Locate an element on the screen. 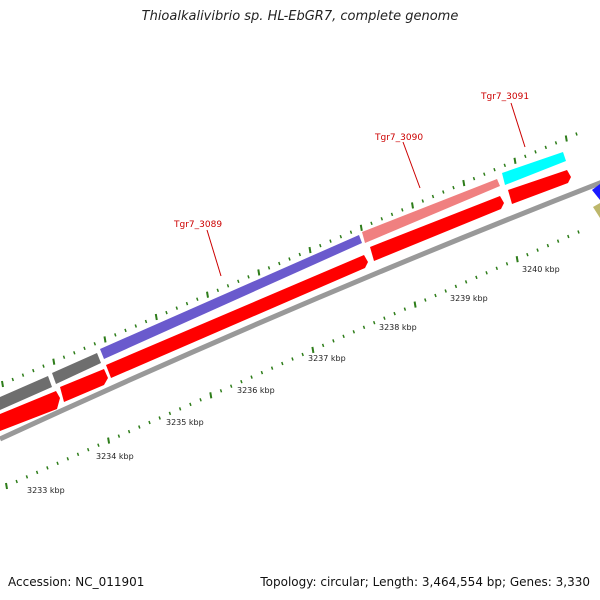 This screenshot has width=600, height=600. edge-feature-blue is located at coordinates (596, 192).